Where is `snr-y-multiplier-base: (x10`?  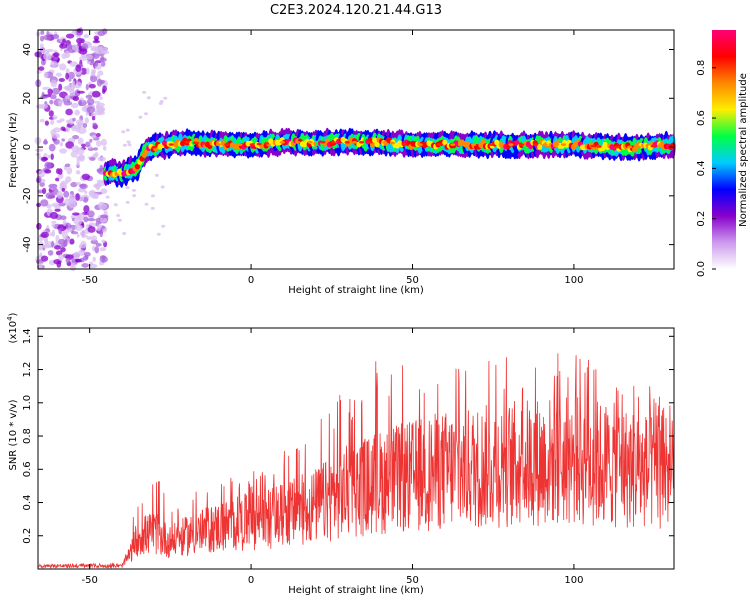 snr-y-multiplier-base: (x10 is located at coordinates (13, 332).